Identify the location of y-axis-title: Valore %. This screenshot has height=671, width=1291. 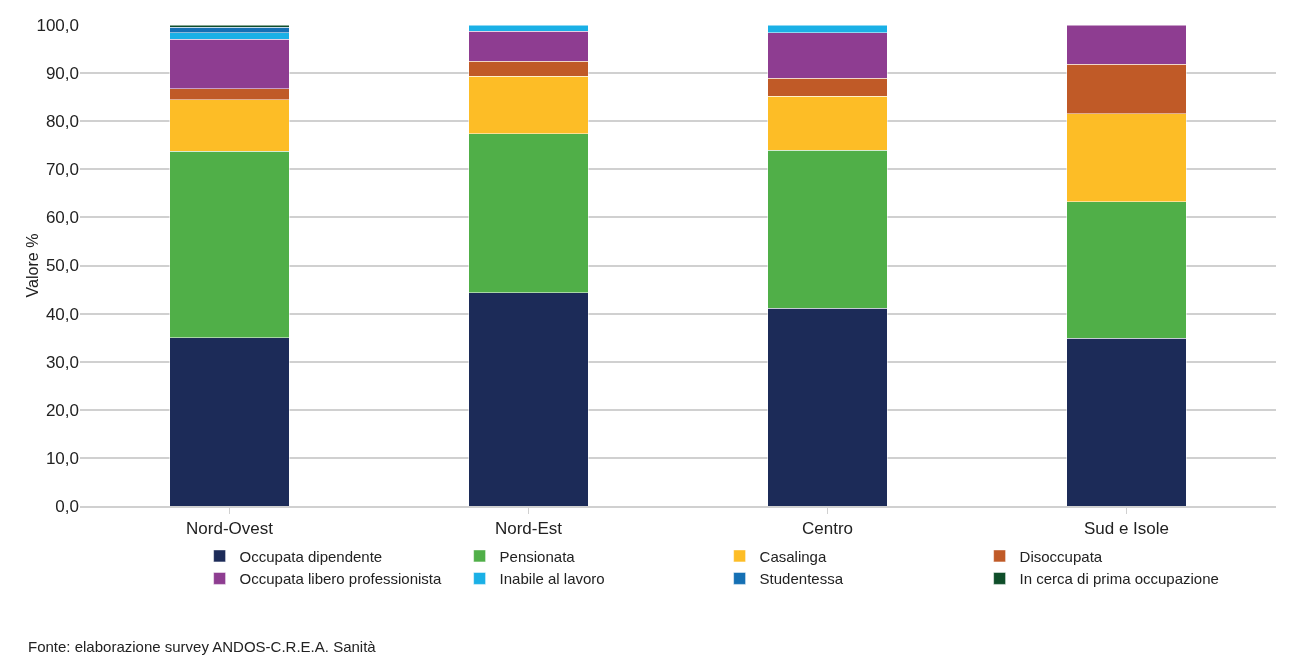
(32, 265).